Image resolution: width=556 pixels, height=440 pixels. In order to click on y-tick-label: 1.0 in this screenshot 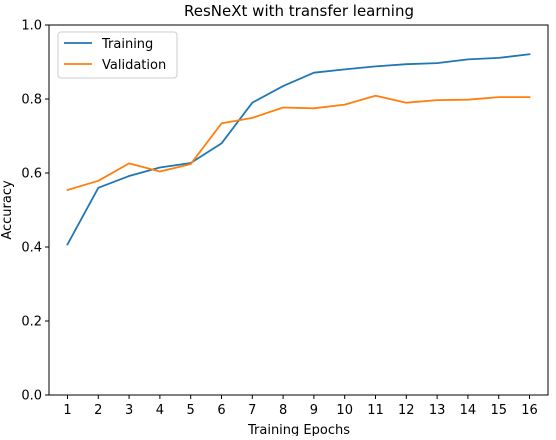, I will do `click(31, 26)`.